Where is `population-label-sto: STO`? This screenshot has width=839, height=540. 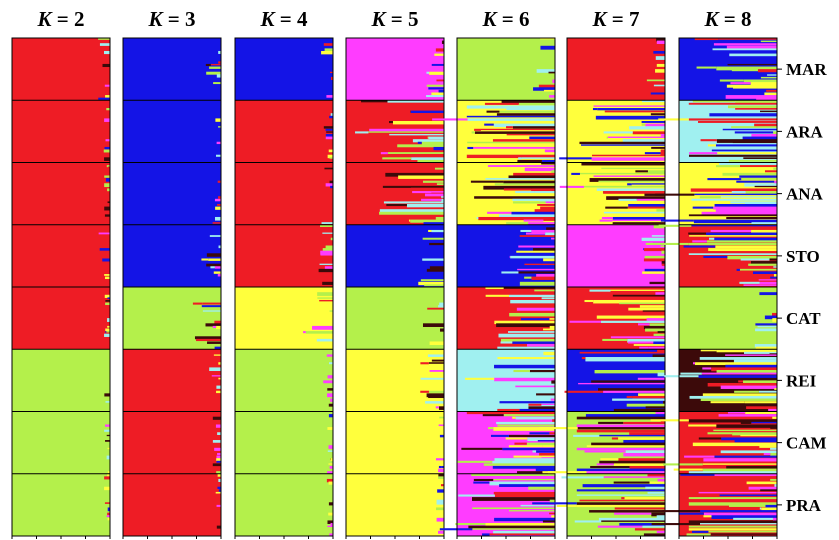
population-label-sto: STO is located at coordinates (803, 256).